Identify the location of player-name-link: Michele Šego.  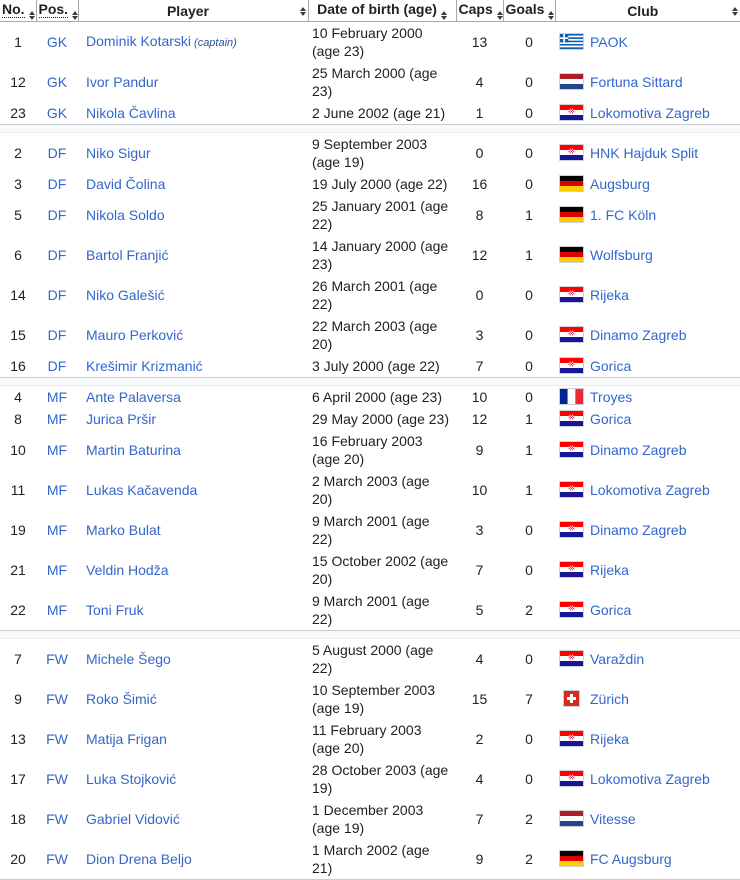
(128, 659).